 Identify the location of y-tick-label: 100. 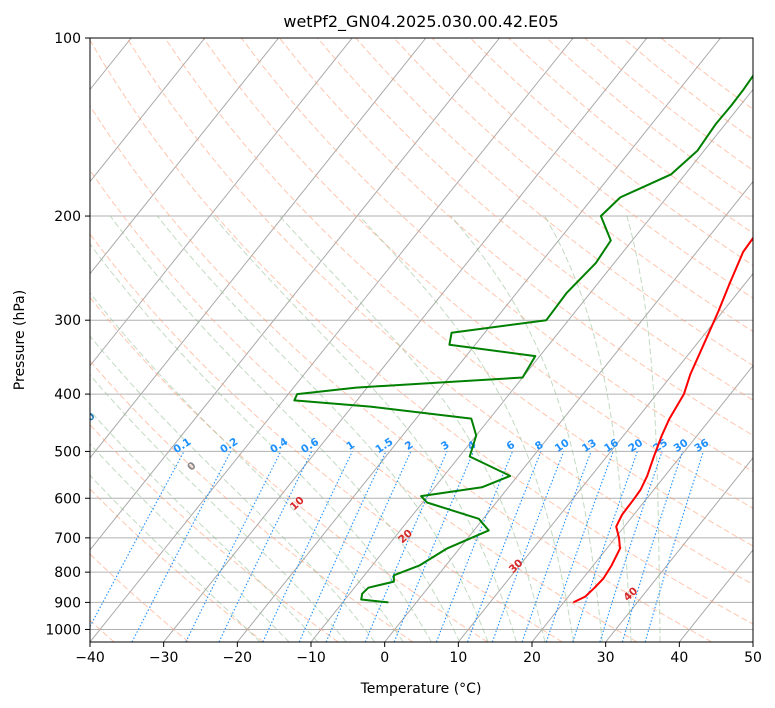
(67, 39).